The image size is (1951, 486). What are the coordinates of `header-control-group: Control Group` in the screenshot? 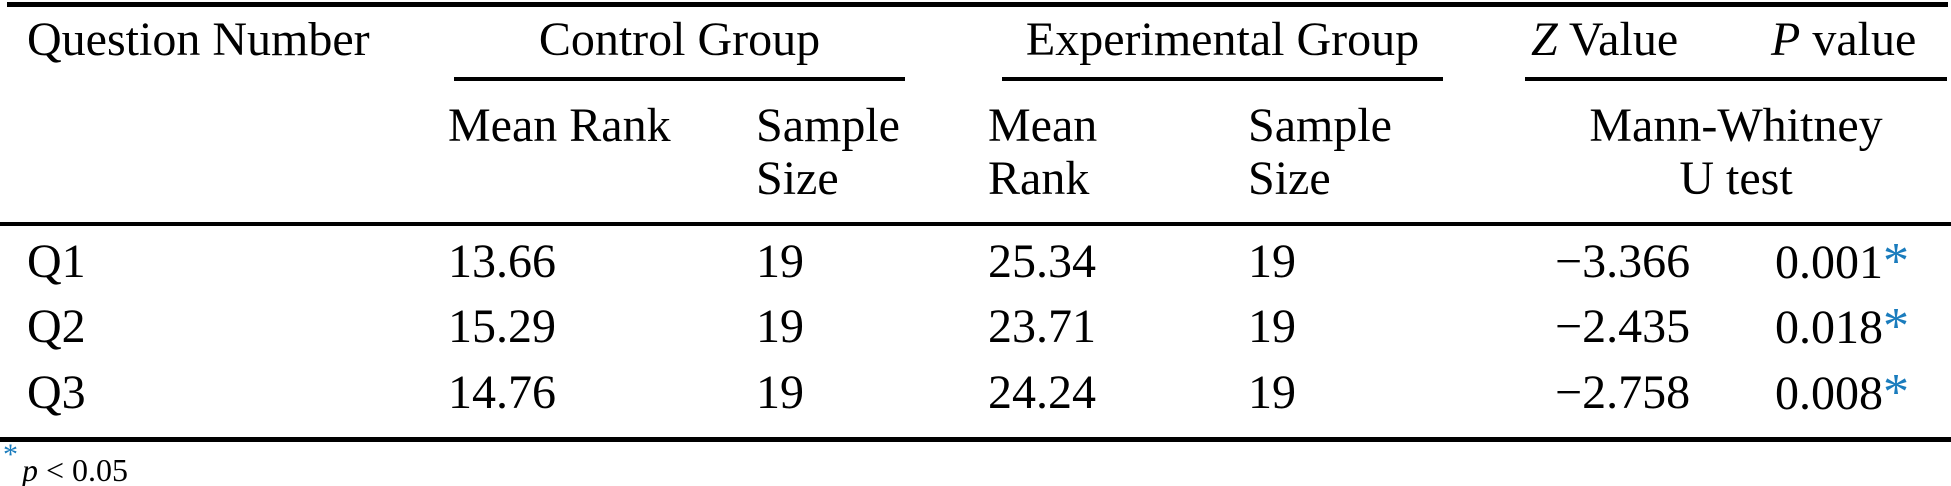 It's located at (679, 39).